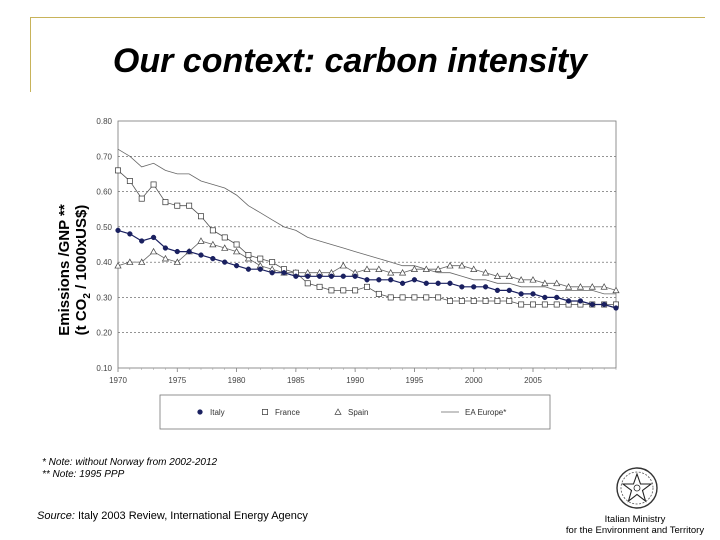 The height and width of the screenshot is (540, 720). What do you see at coordinates (30, 54) in the screenshot?
I see `slide-frame-left` at bounding box center [30, 54].